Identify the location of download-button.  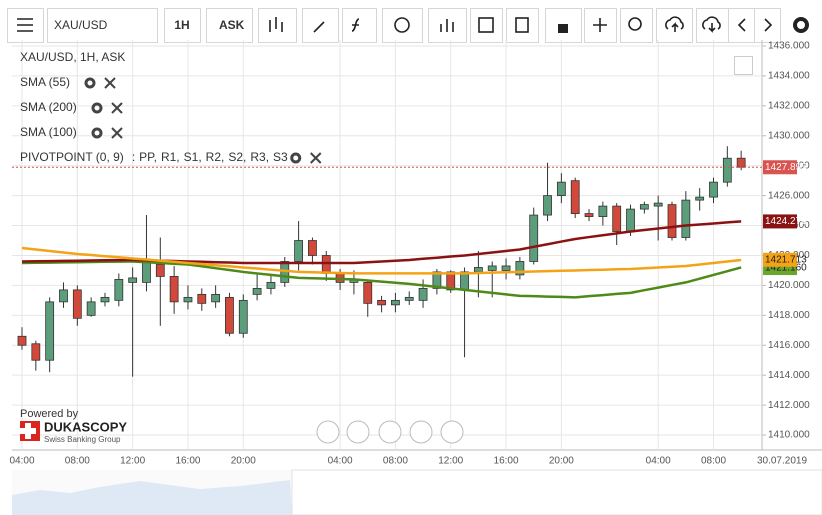
(712, 25).